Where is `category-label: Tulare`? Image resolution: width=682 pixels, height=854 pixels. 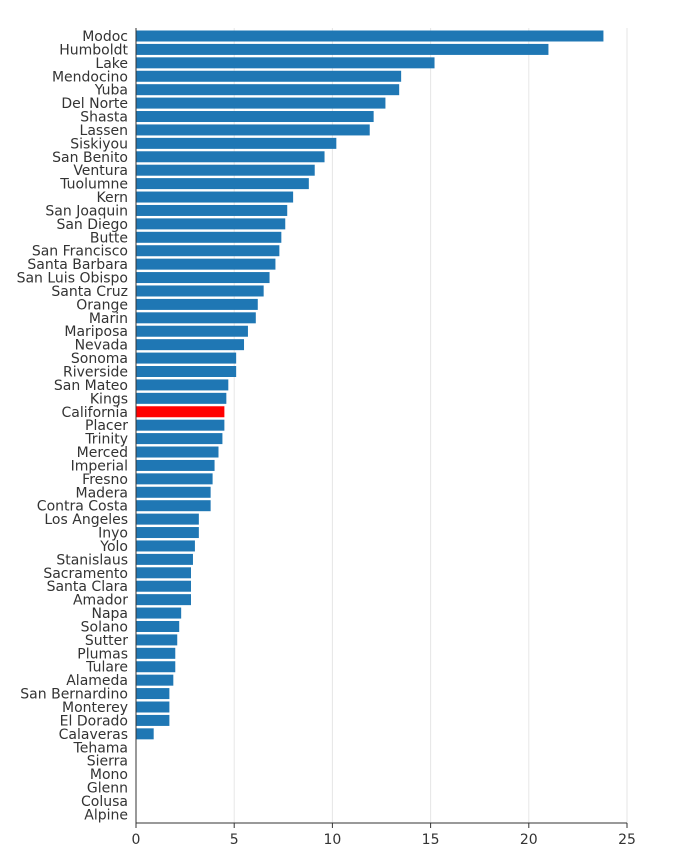 category-label: Tulare is located at coordinates (106, 668).